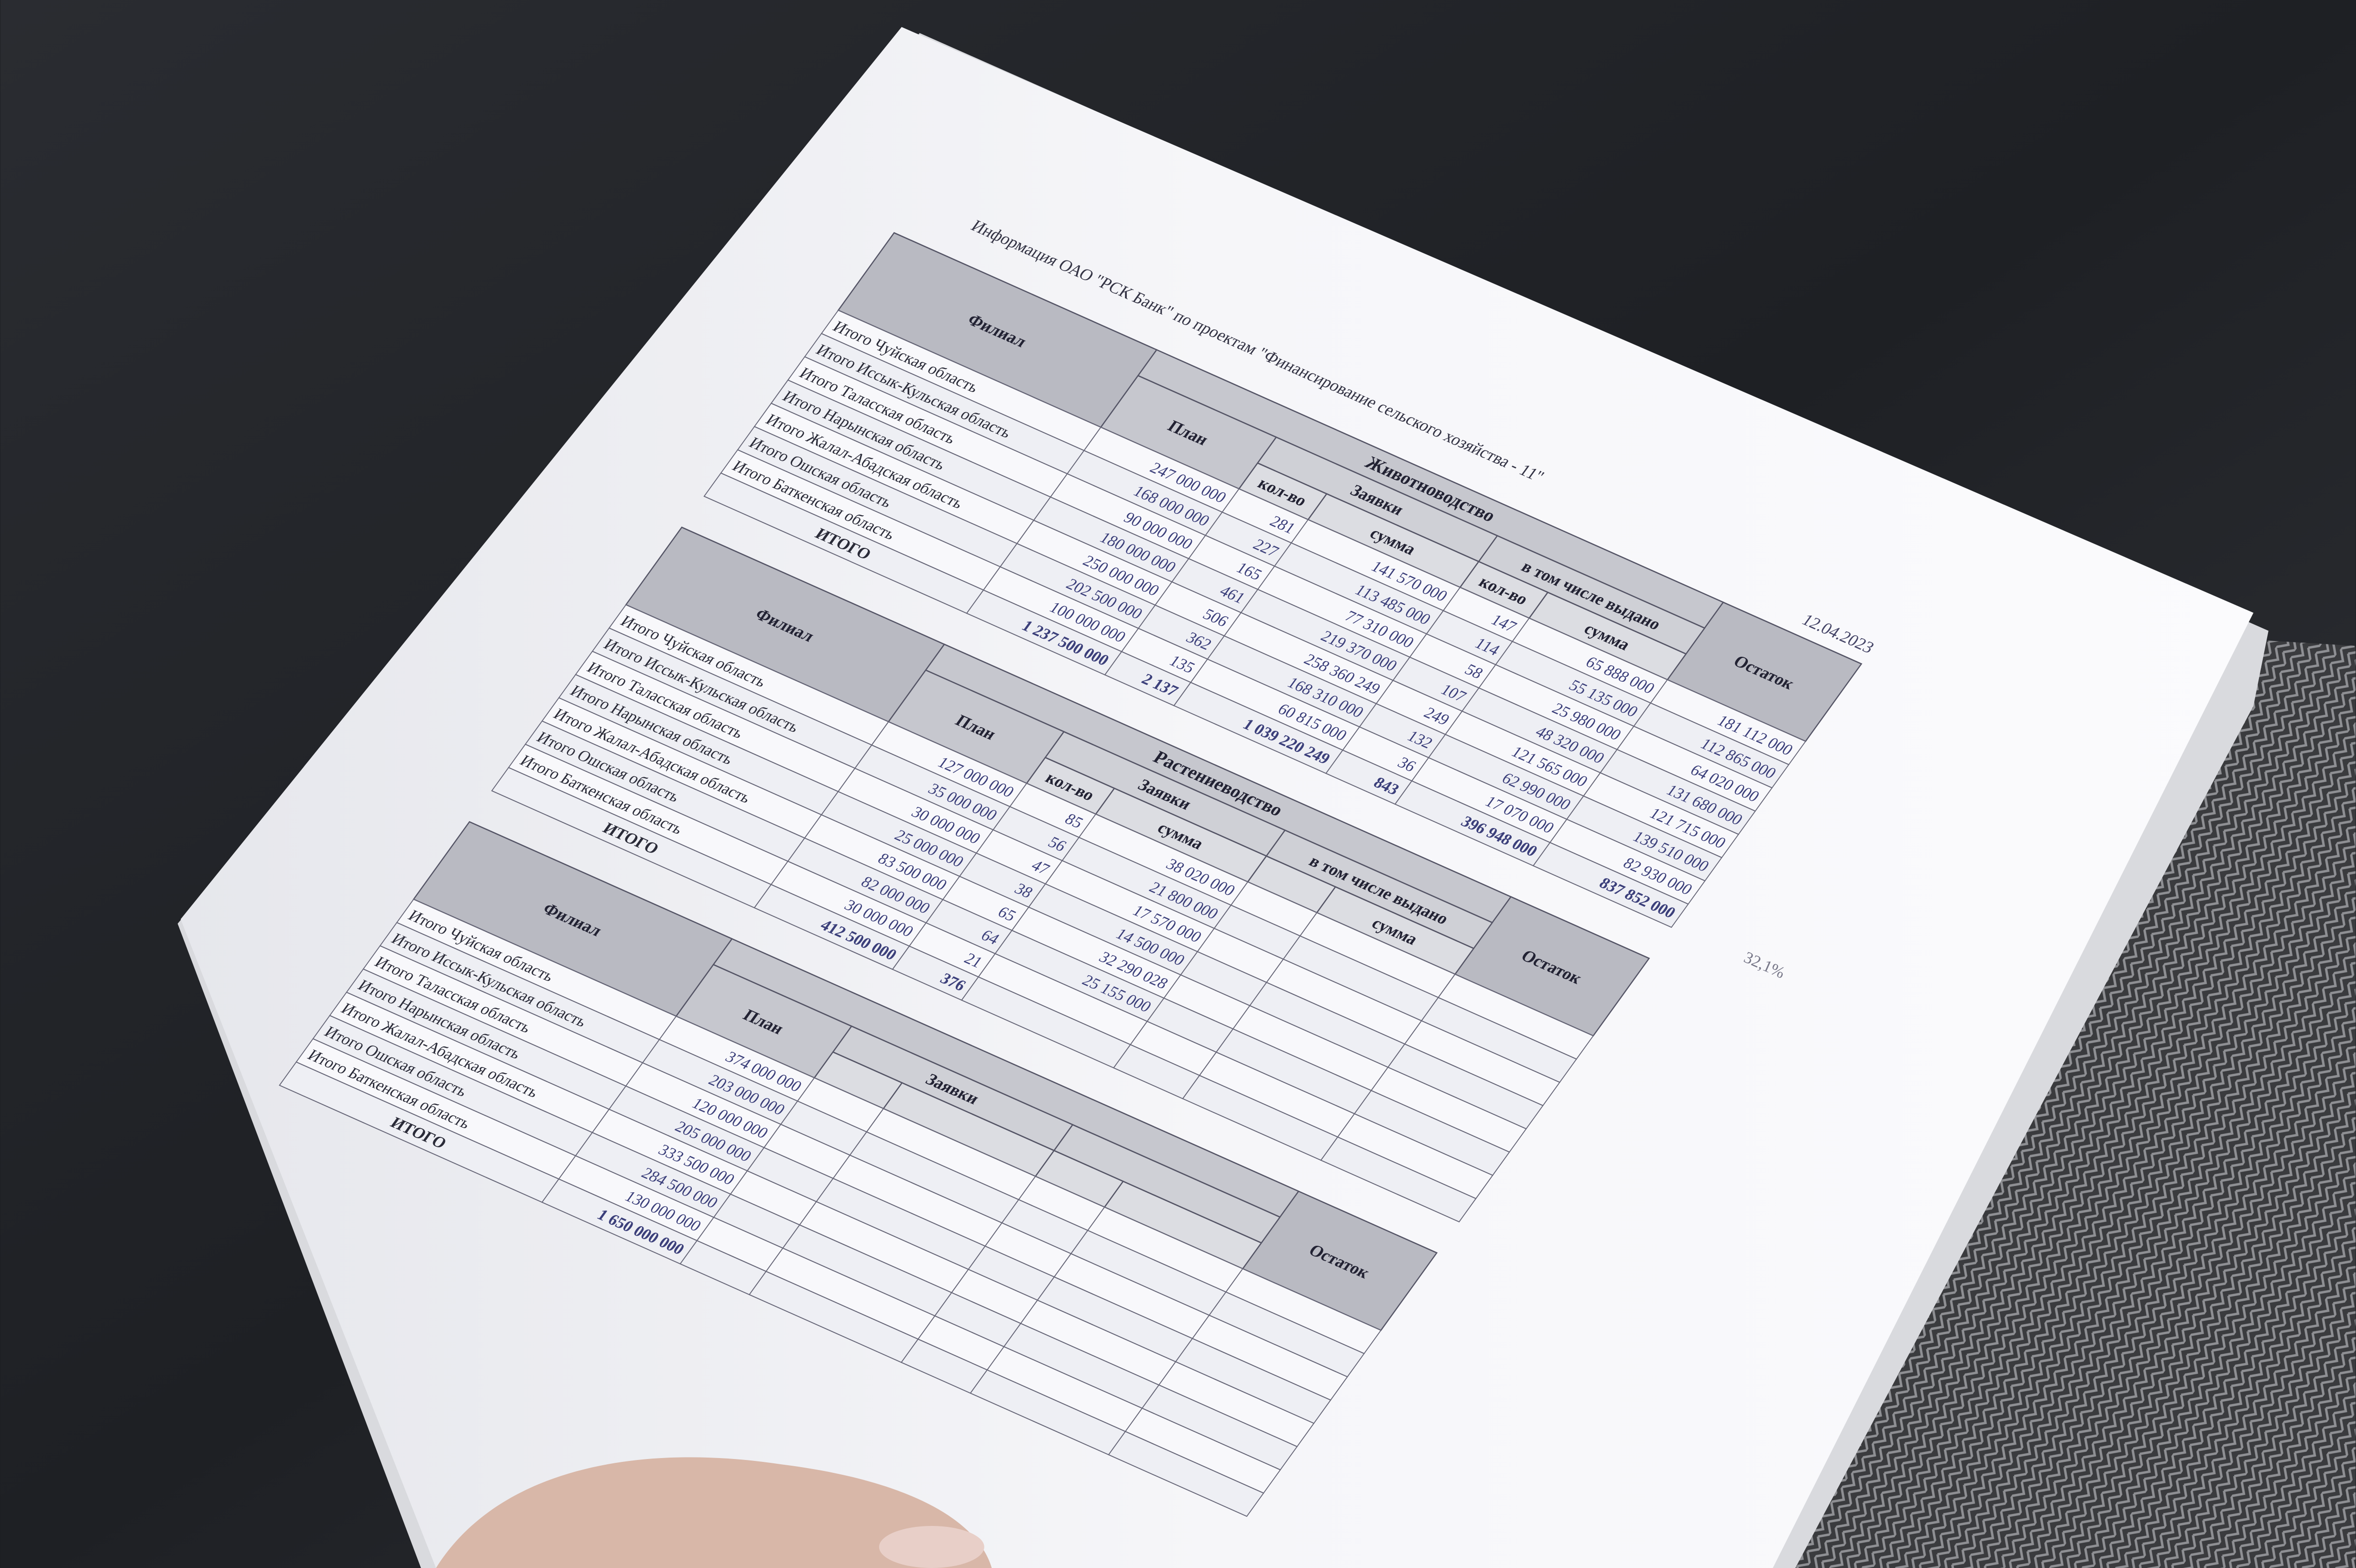 The image size is (2356, 1568). What do you see at coordinates (714, 1512) in the screenshot?
I see `hand` at bounding box center [714, 1512].